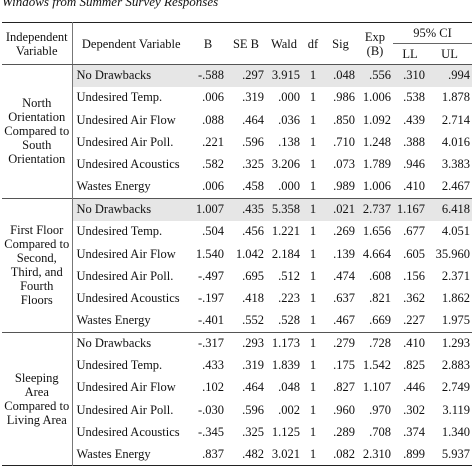  Describe the element at coordinates (289, 97) in the screenshot. I see `cell-wald: .000` at that location.